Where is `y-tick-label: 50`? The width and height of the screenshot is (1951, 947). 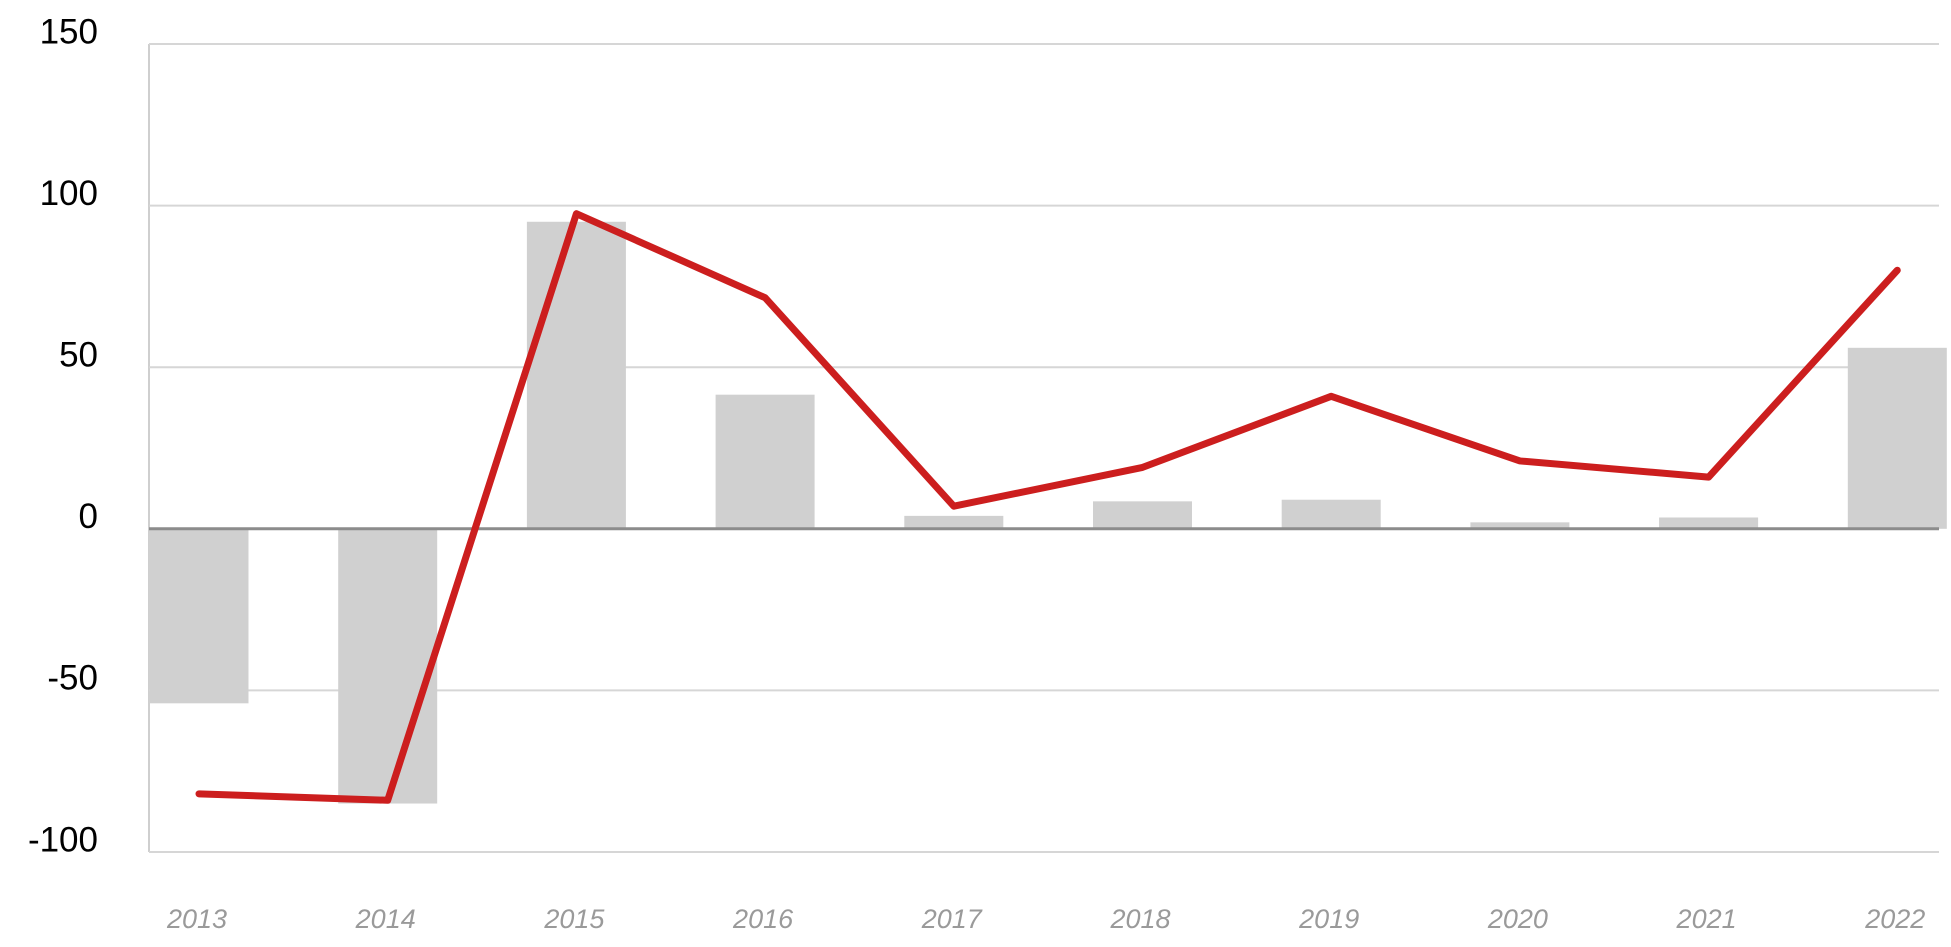
y-tick-label: 50 is located at coordinates (78, 354).